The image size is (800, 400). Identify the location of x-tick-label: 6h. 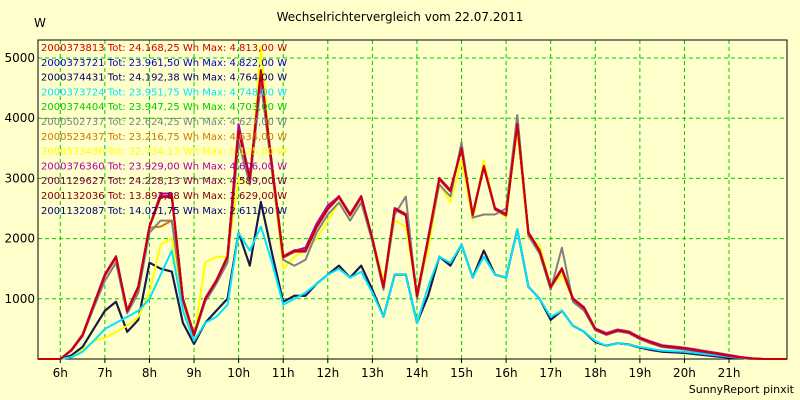
(60, 373).